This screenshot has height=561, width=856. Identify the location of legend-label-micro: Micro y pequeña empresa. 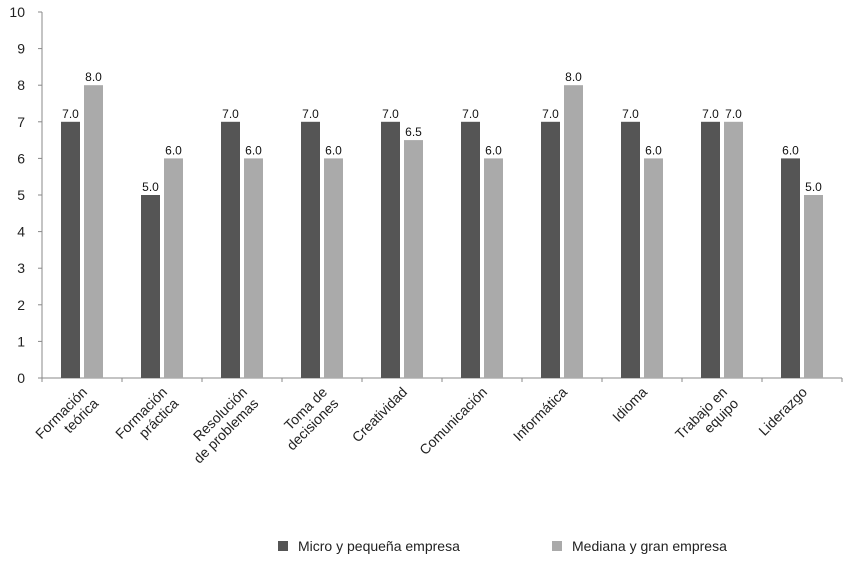
(379, 546).